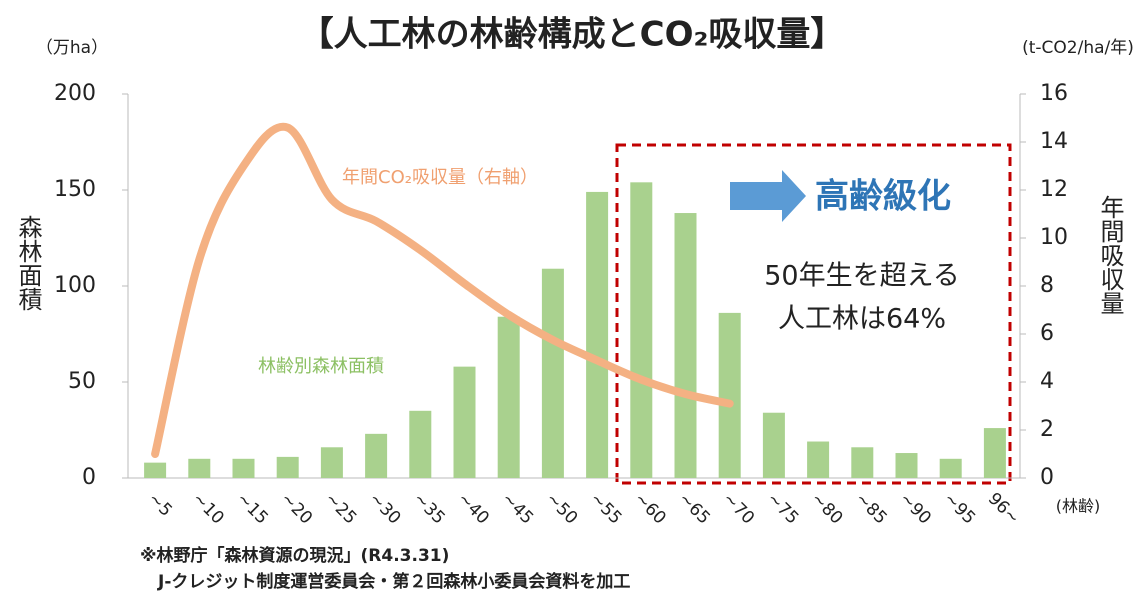 The height and width of the screenshot is (602, 1143). Describe the element at coordinates (75, 189) in the screenshot. I see `y-tick-label: 150` at that location.